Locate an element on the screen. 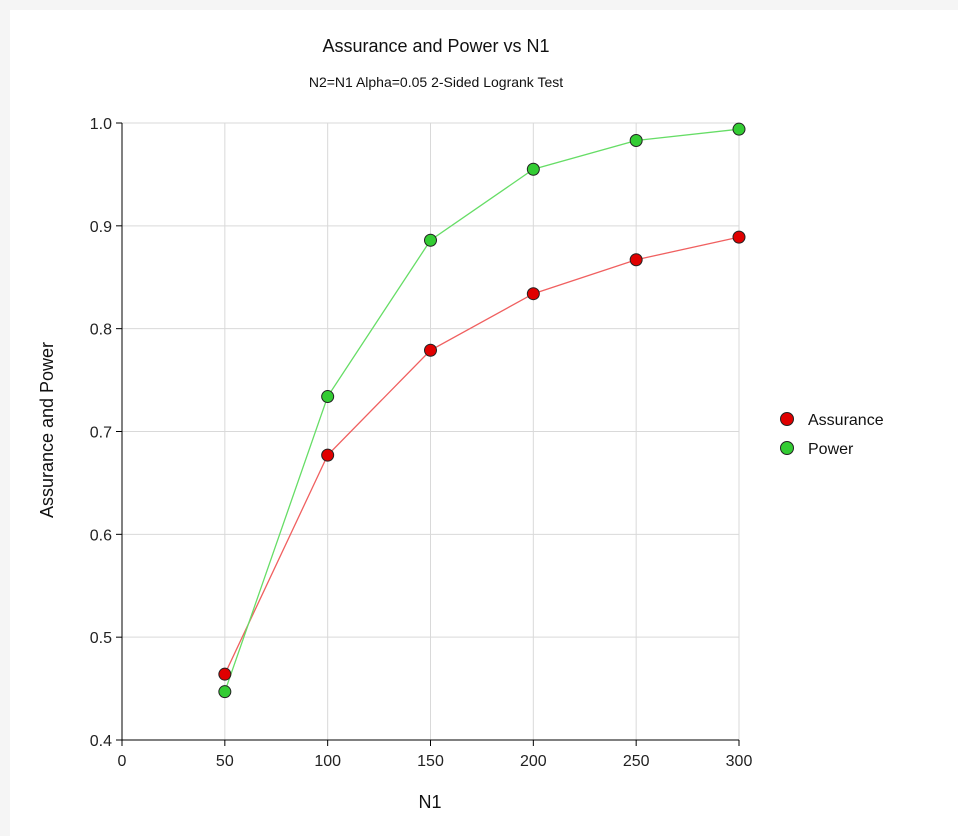 The width and height of the screenshot is (958, 836). chart-title: Assurance and Power vs N1 is located at coordinates (435, 46).